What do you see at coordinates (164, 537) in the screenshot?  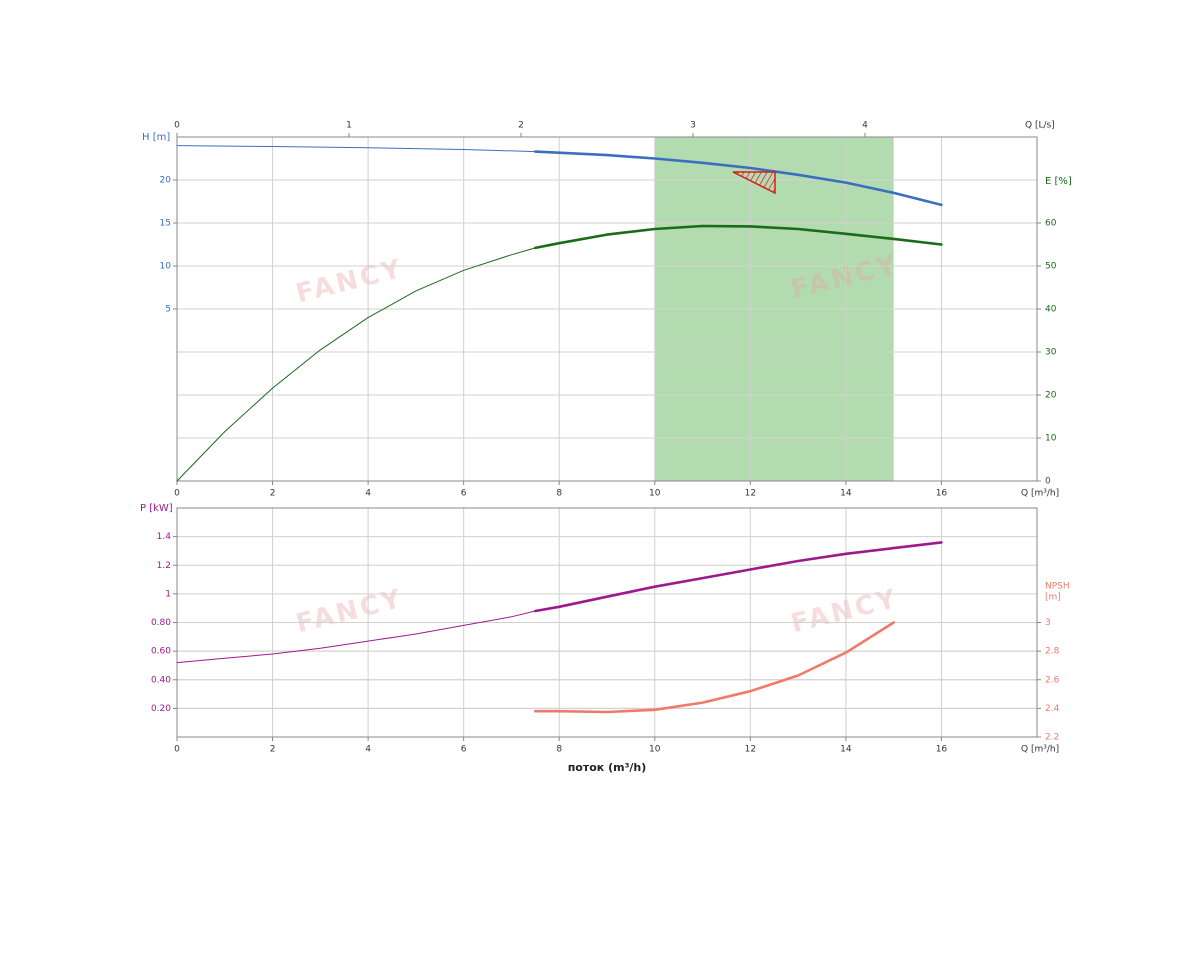 I see `y-tick-label: 1.4` at bounding box center [164, 537].